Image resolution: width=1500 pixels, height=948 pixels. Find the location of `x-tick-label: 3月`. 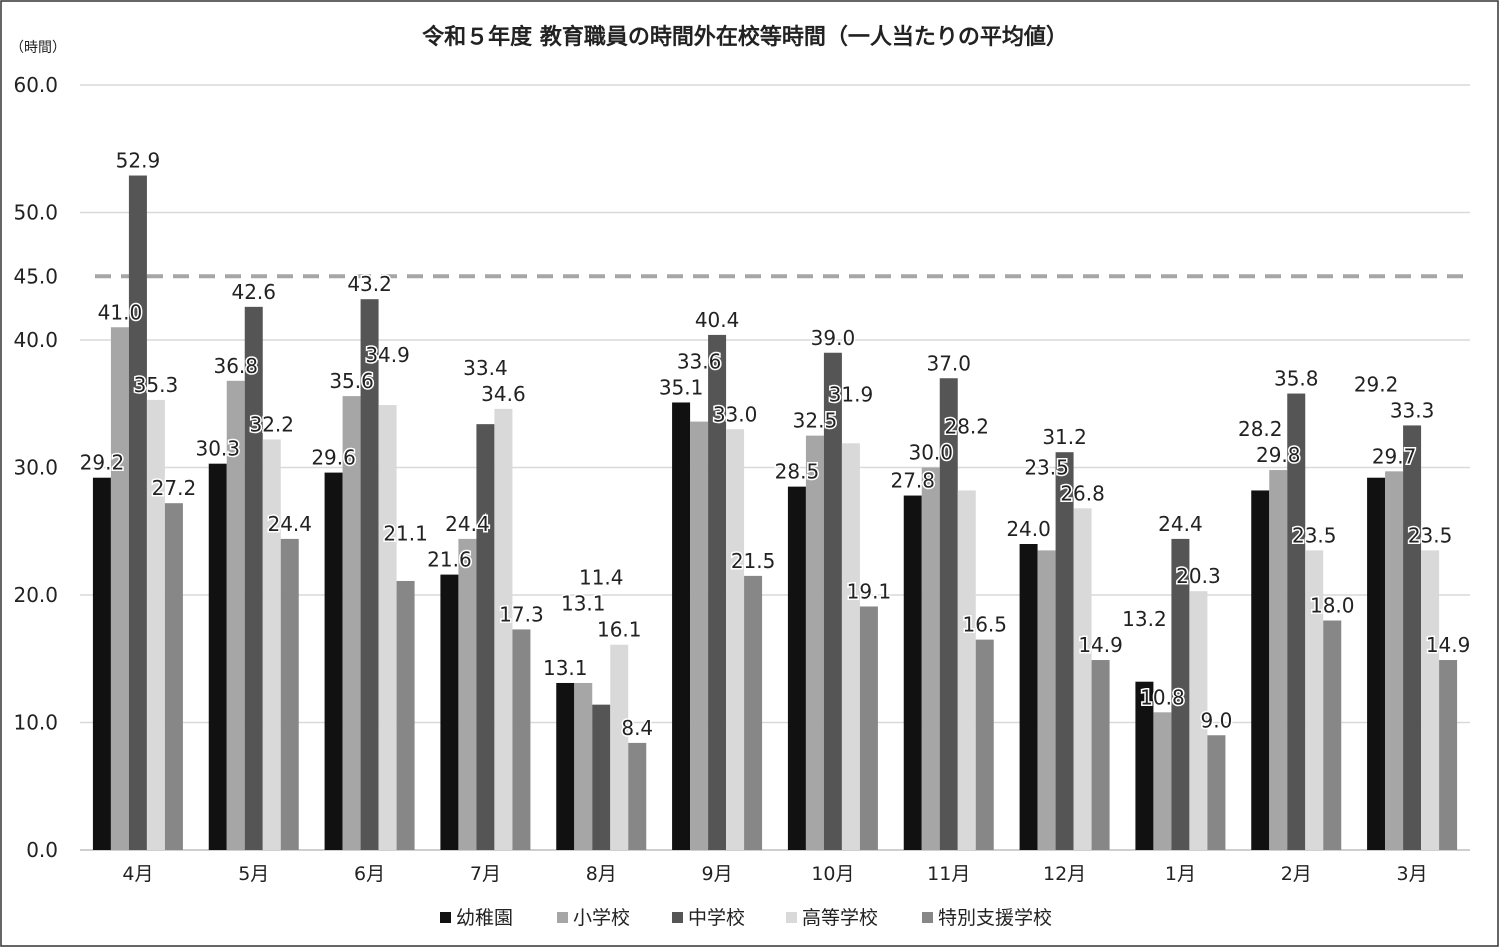

x-tick-label: 3月 is located at coordinates (1412, 874).